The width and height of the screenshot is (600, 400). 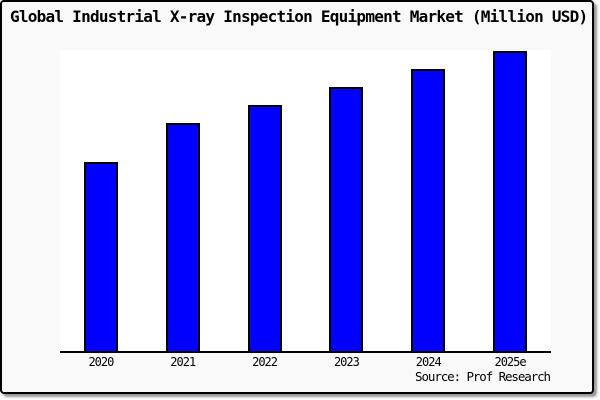 What do you see at coordinates (183, 362) in the screenshot?
I see `x-tick-2021: 2021` at bounding box center [183, 362].